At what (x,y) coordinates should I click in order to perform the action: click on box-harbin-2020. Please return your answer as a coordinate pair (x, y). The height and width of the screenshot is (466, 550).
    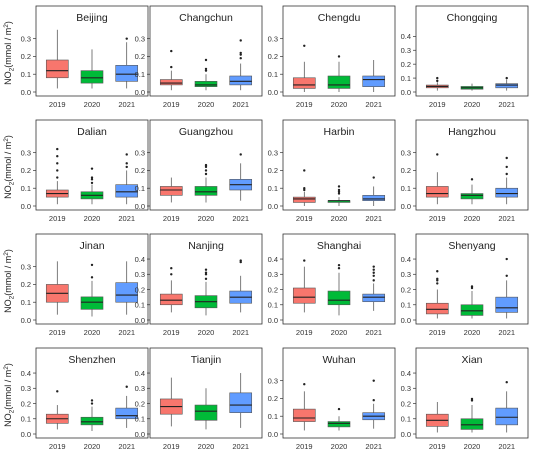
    Looking at the image, I should click on (339, 195).